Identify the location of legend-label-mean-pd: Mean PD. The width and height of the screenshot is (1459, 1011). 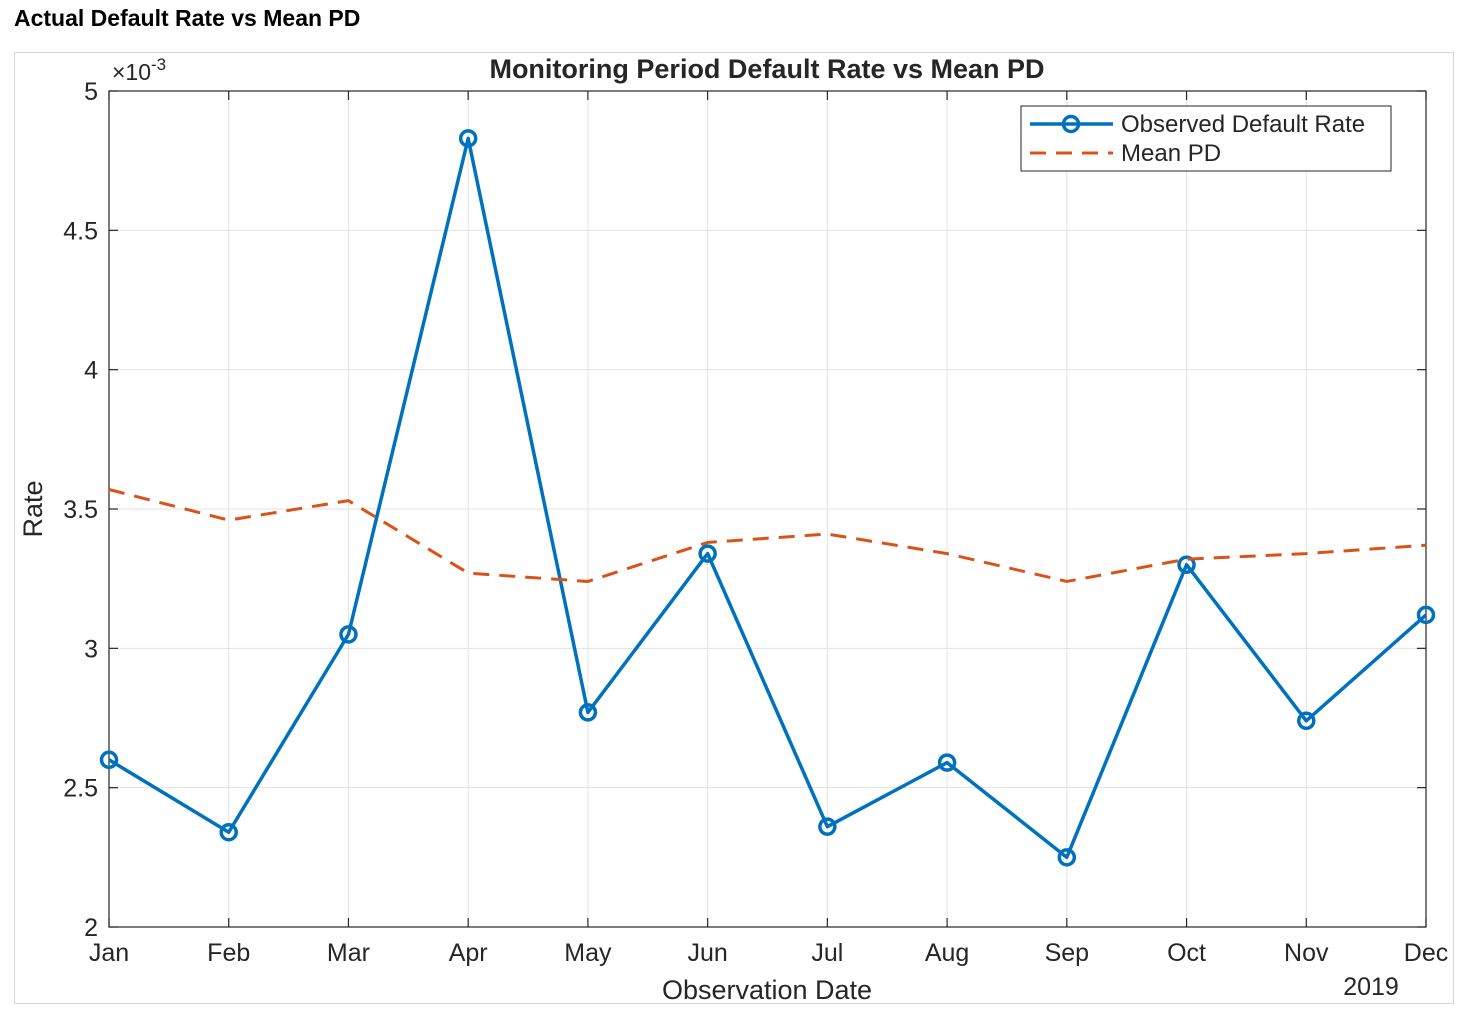
(1171, 153).